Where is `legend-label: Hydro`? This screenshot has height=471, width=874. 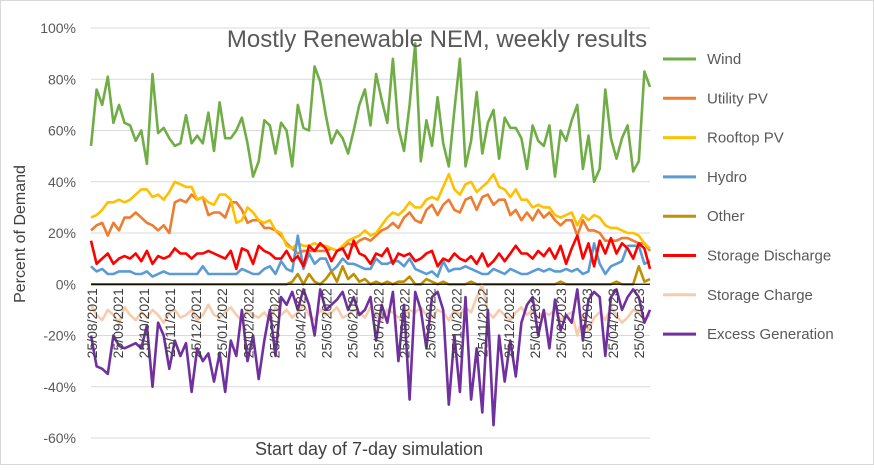
legend-label: Hydro is located at coordinates (727, 177).